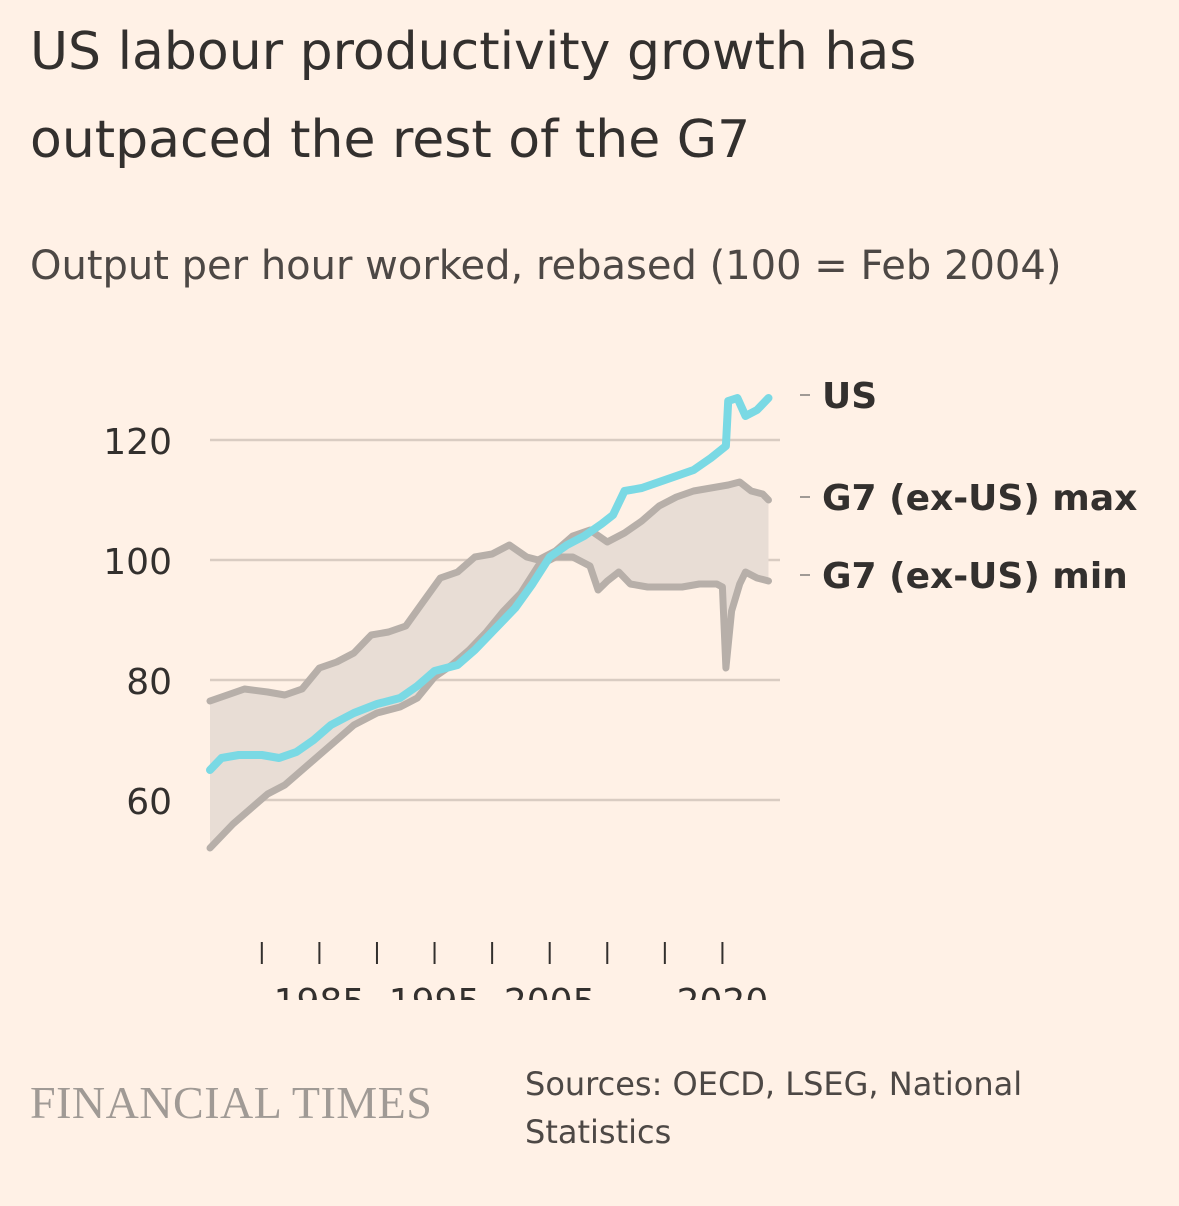 This screenshot has height=1206, width=1179. What do you see at coordinates (137, 562) in the screenshot?
I see `y-tick-label-100: 100` at bounding box center [137, 562].